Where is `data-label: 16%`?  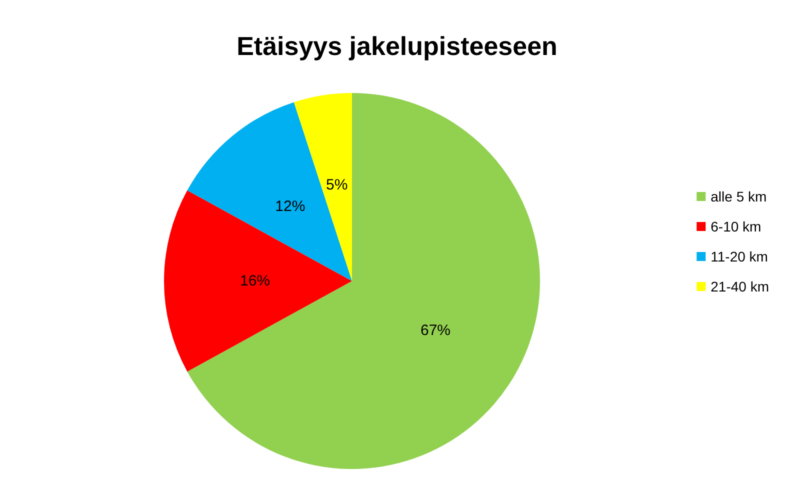 data-label: 16% is located at coordinates (255, 281).